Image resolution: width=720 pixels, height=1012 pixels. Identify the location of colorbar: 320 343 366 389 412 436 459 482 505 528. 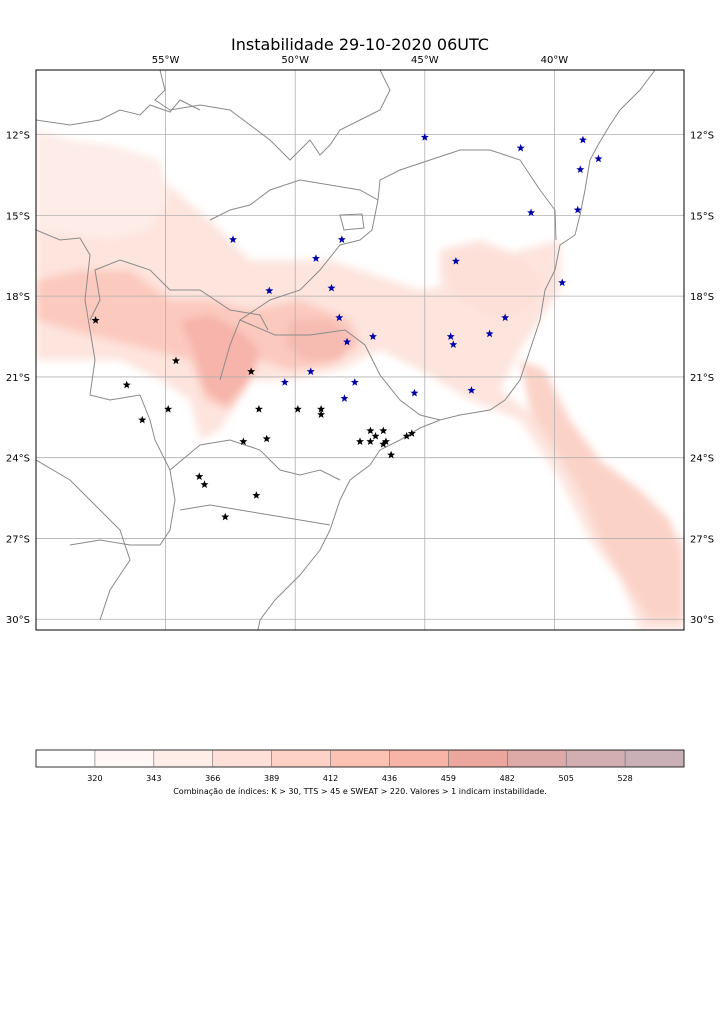
(360, 766).